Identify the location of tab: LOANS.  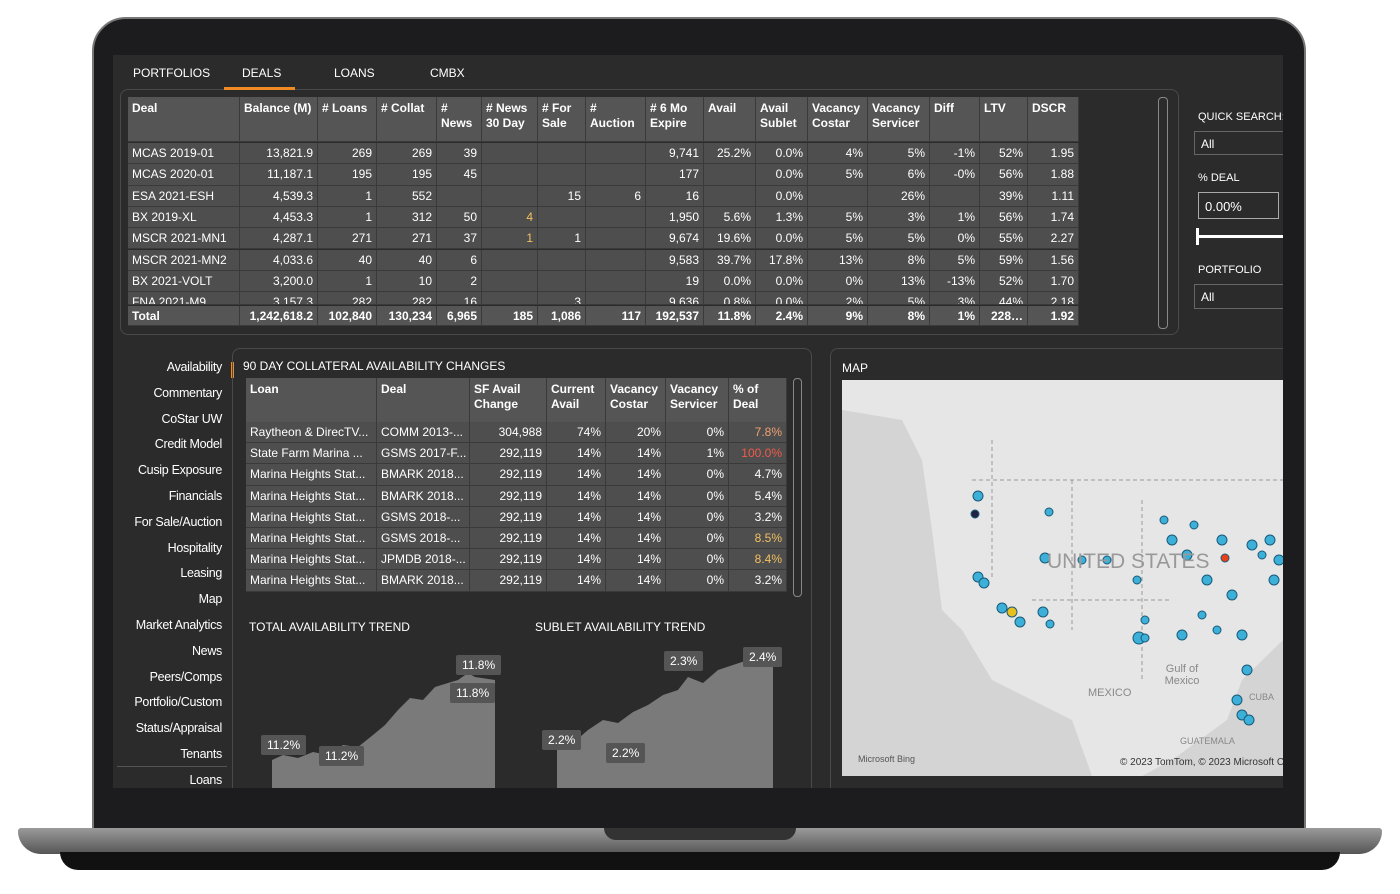
(354, 73).